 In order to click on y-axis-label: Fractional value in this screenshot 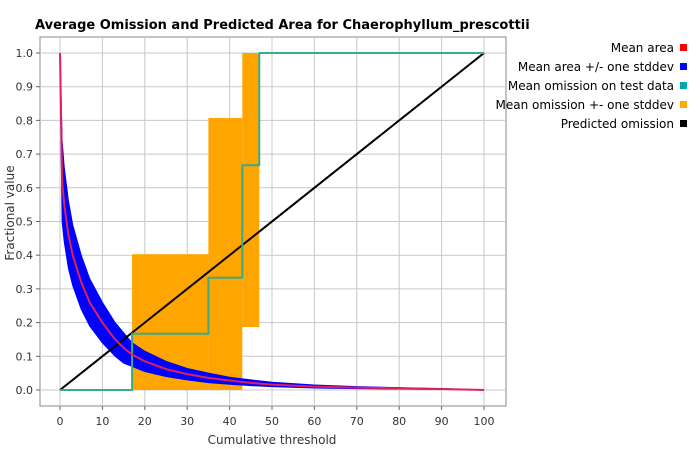, I will do `click(10, 212)`.